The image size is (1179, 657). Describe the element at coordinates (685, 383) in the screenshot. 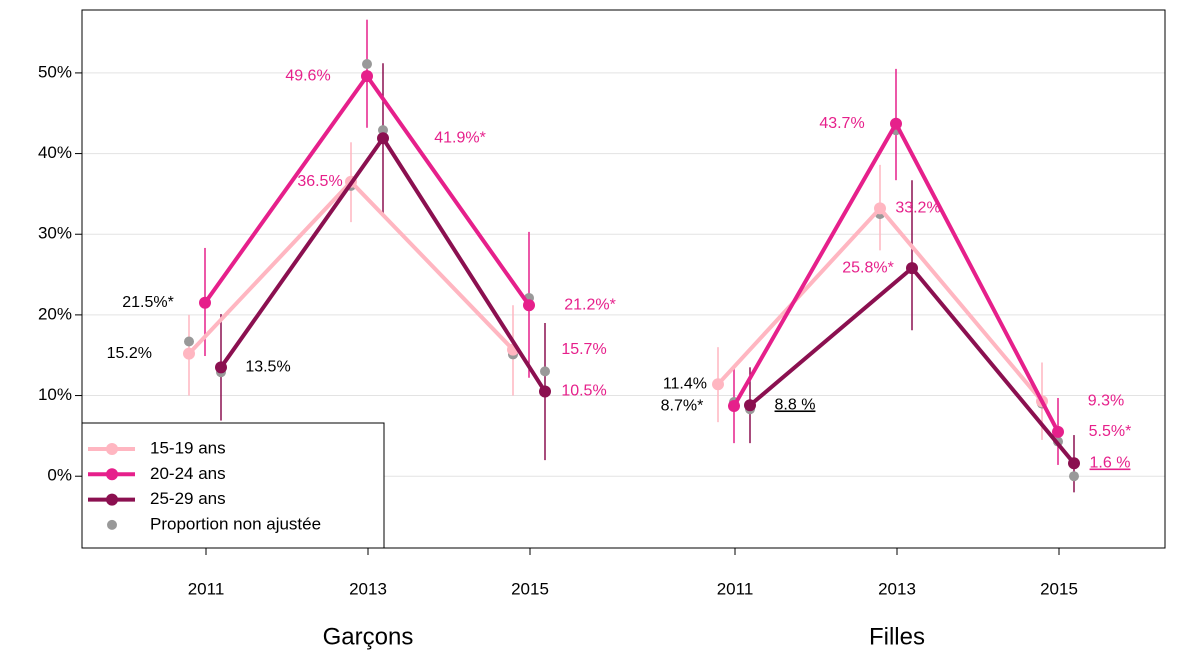

I see `data-label: 11.4%` at that location.